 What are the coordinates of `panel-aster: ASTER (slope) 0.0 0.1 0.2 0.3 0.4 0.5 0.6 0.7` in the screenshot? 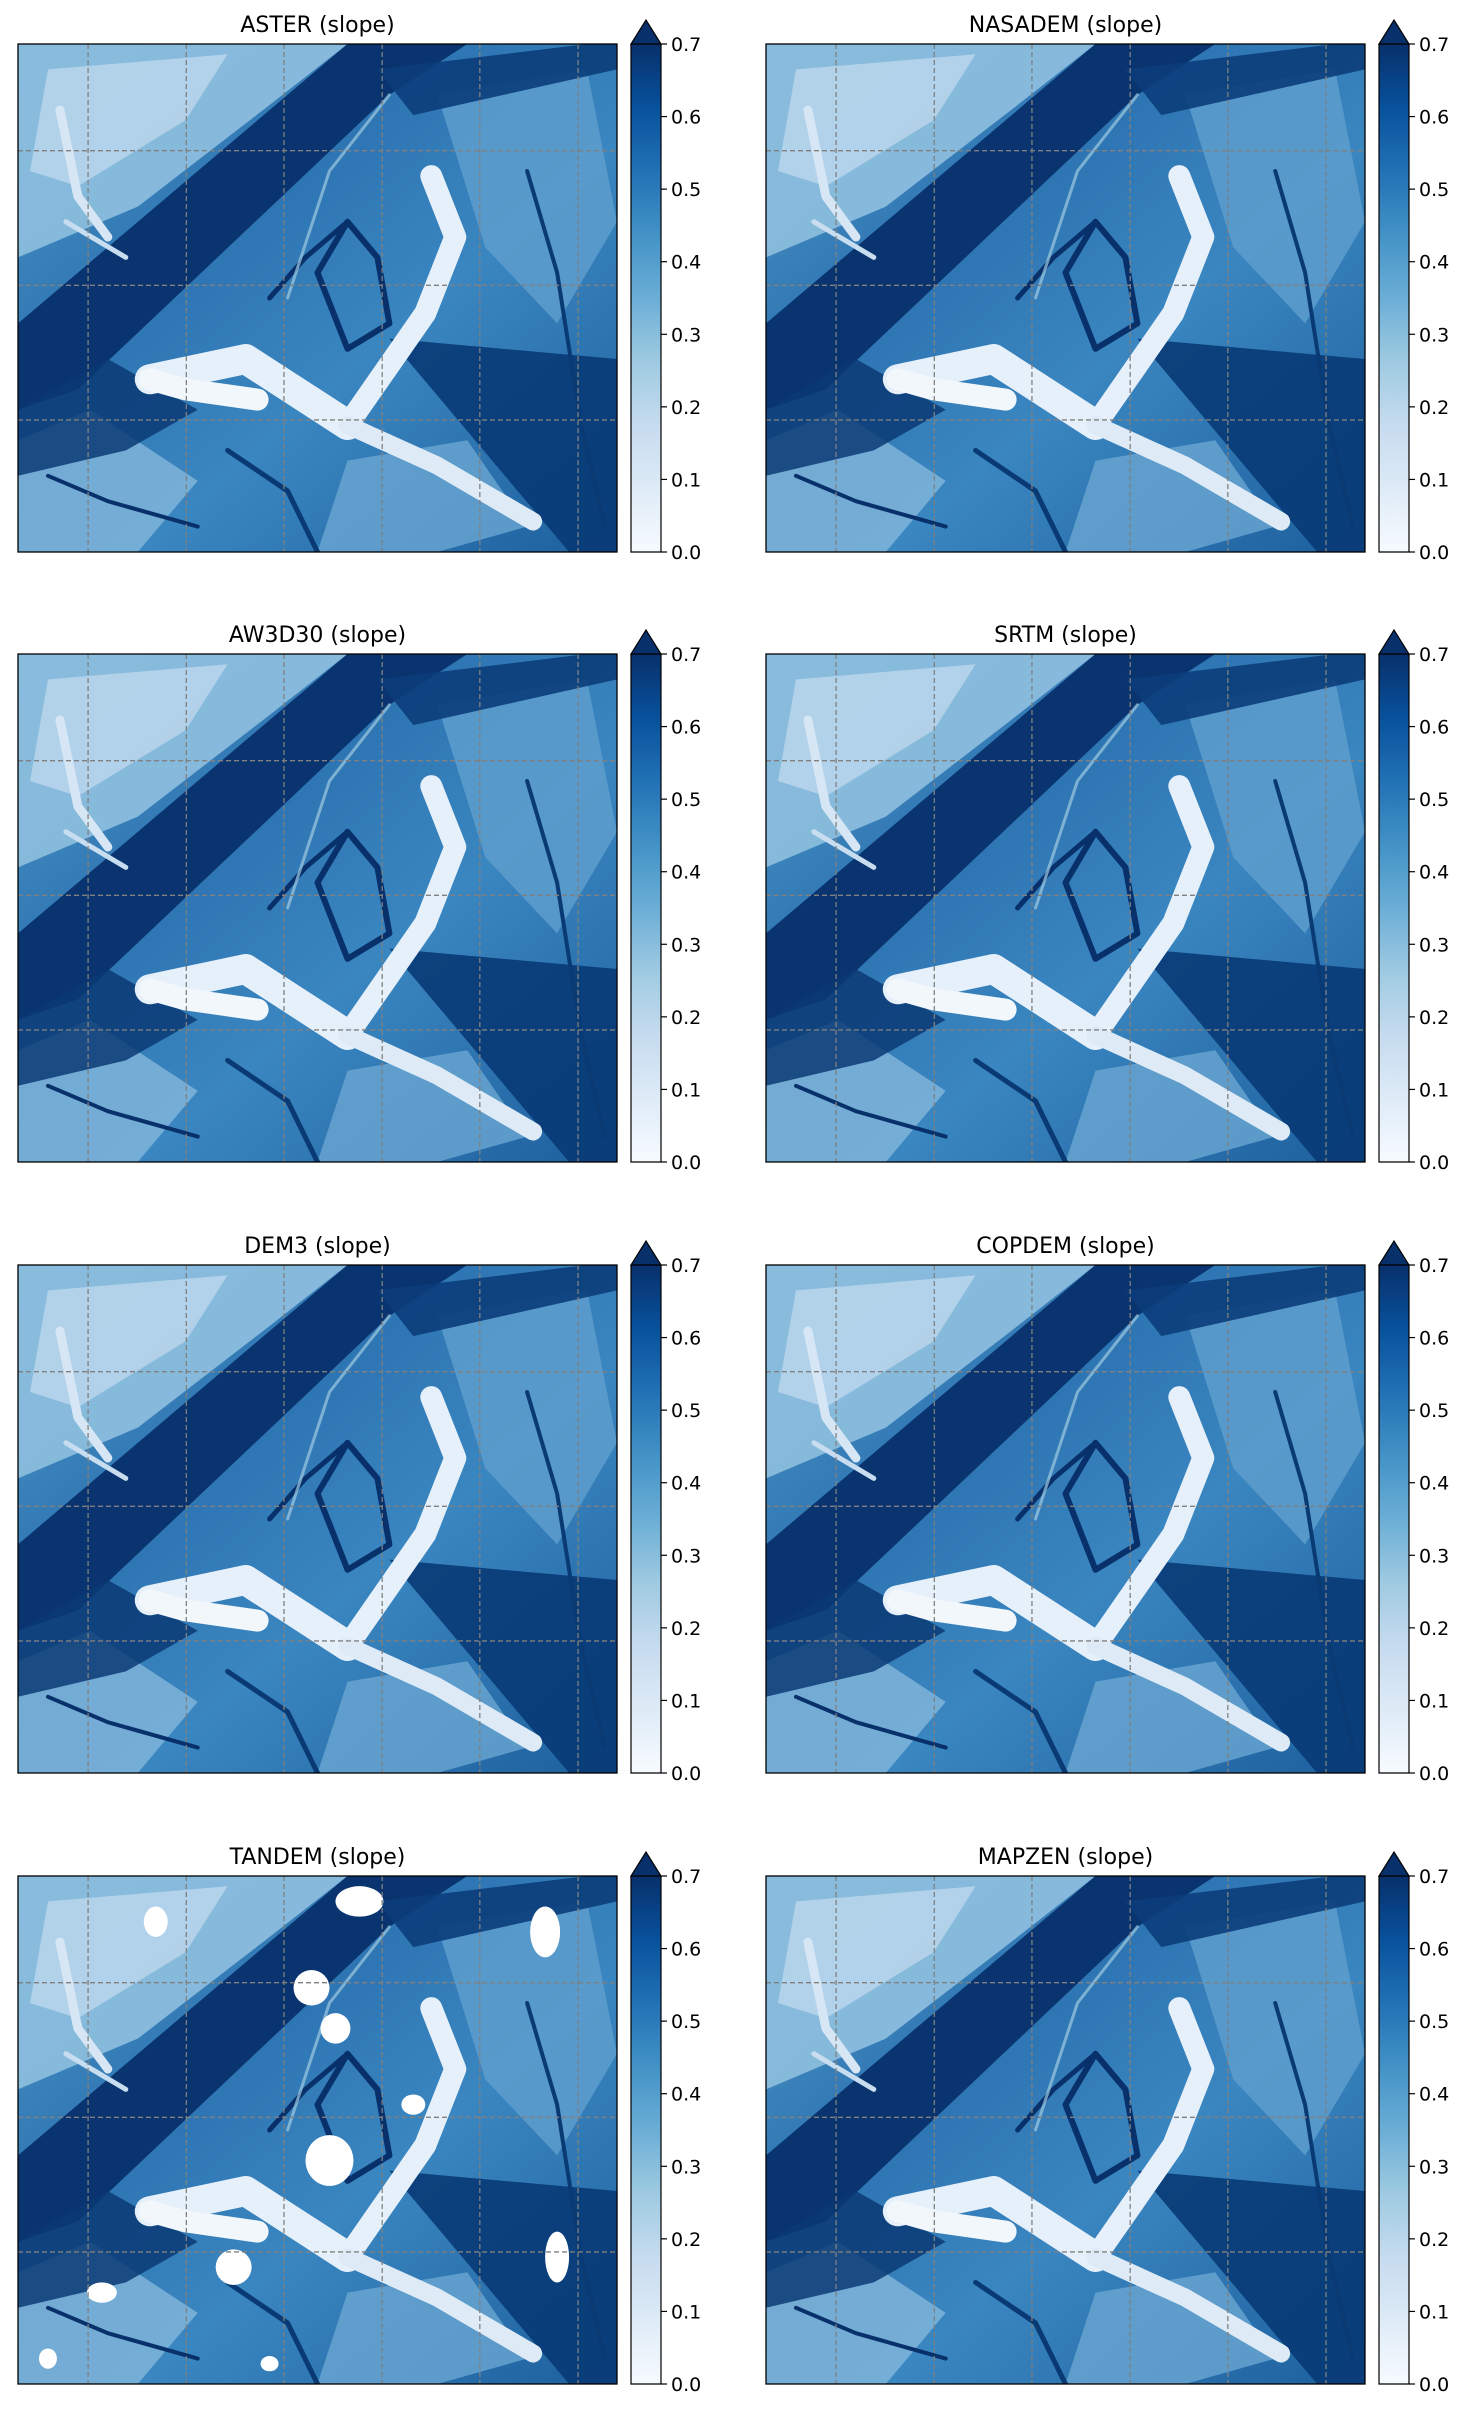 It's located at (359, 288).